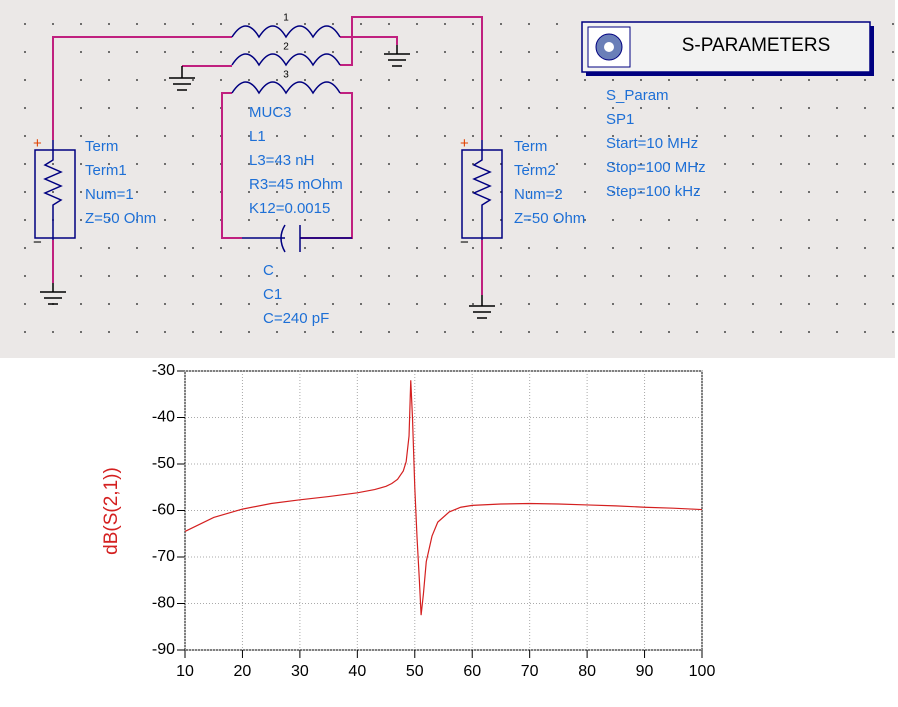  I want to click on x-tick-label: 30, so click(300, 671).